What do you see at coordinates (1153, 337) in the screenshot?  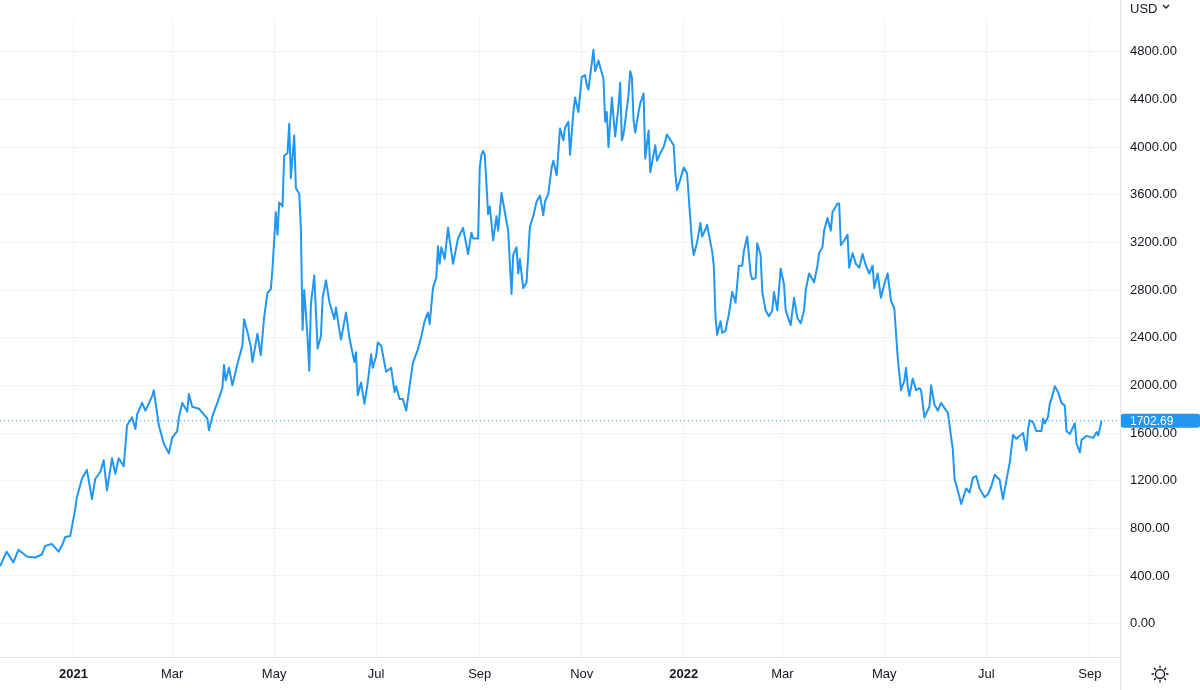 I see `y-tick-label: 2400.00` at bounding box center [1153, 337].